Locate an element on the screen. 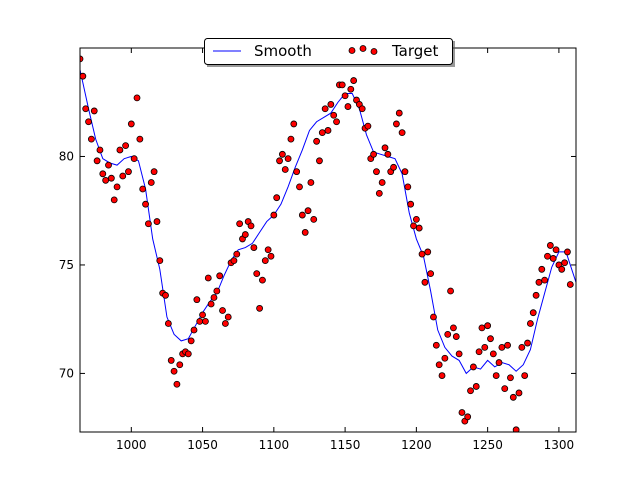 This screenshot has width=640, height=480. x-tick-label: 1150 is located at coordinates (345, 445).